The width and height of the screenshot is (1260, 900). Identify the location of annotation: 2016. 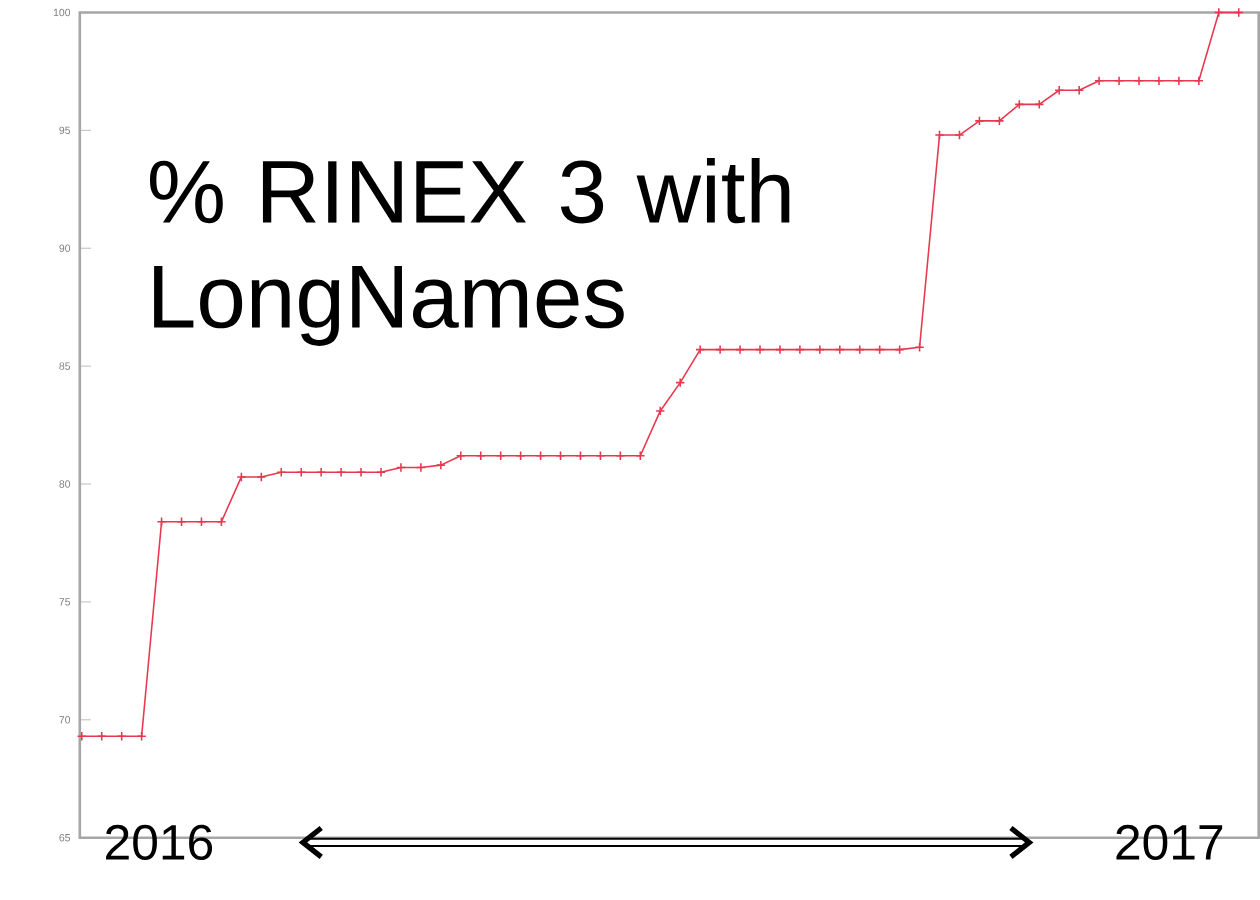
(159, 843).